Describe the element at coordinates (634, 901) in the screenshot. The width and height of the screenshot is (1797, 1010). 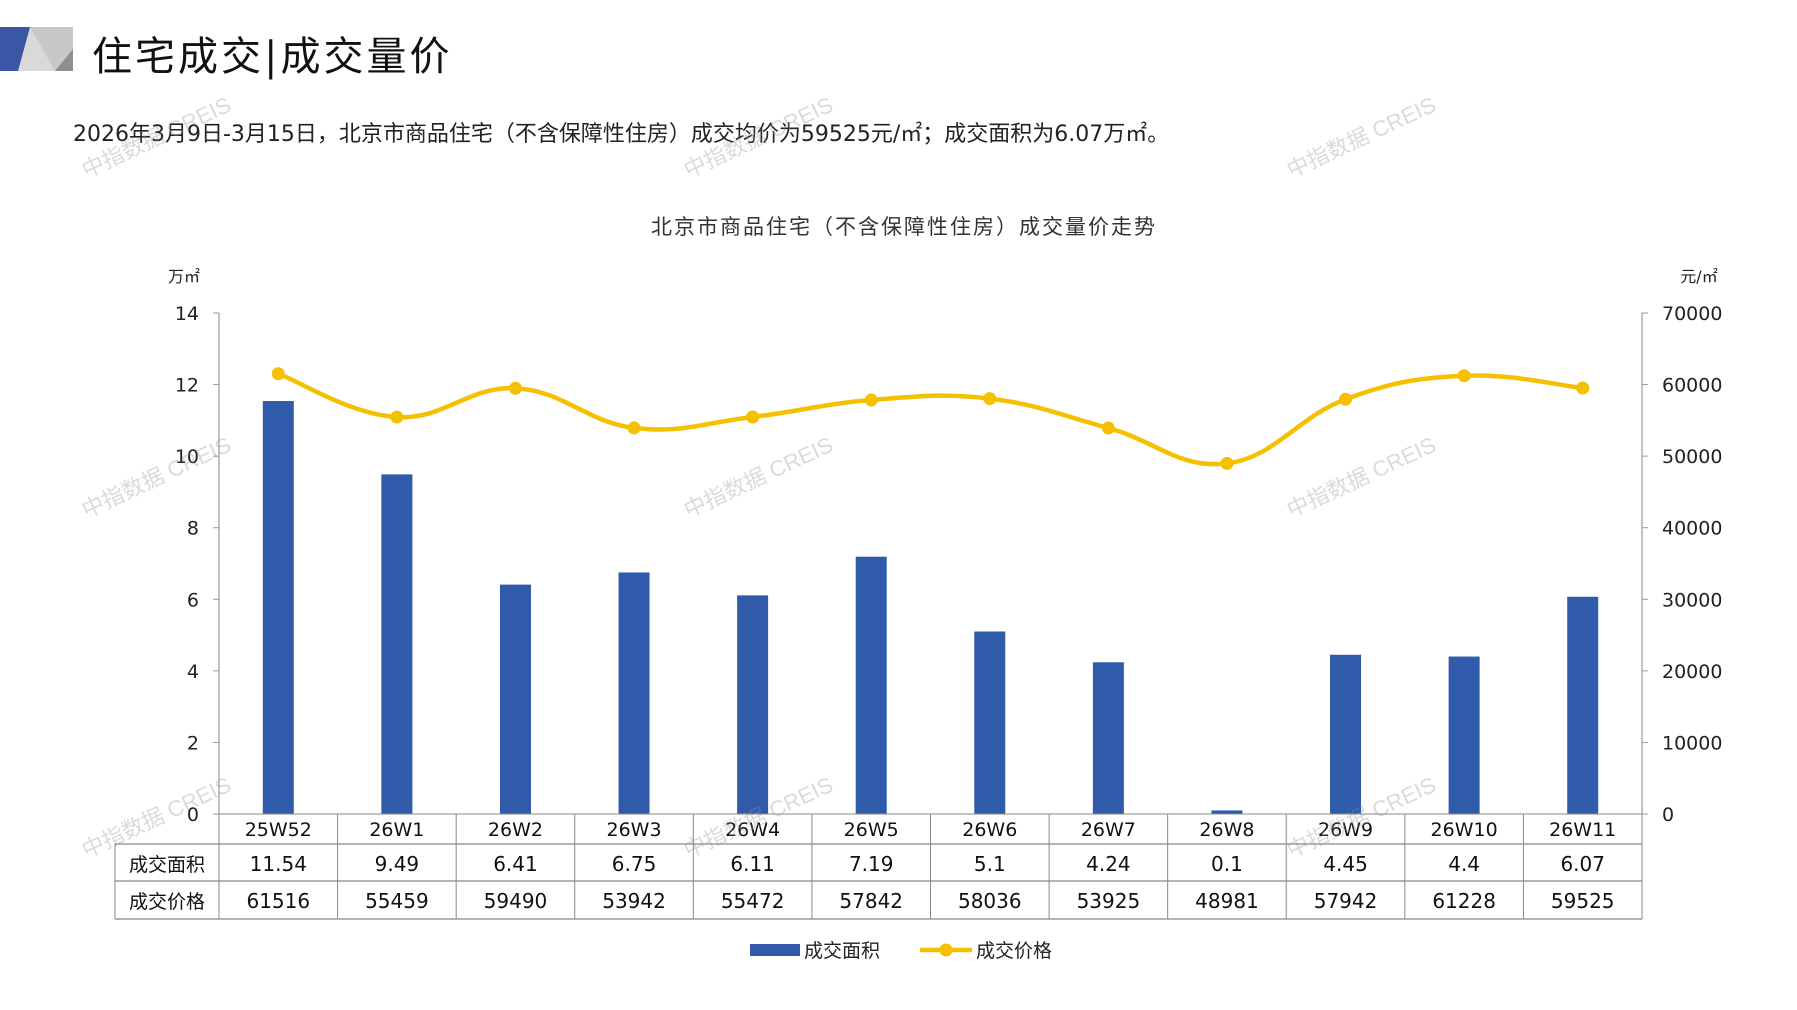
I see `price-cell: 53942` at that location.